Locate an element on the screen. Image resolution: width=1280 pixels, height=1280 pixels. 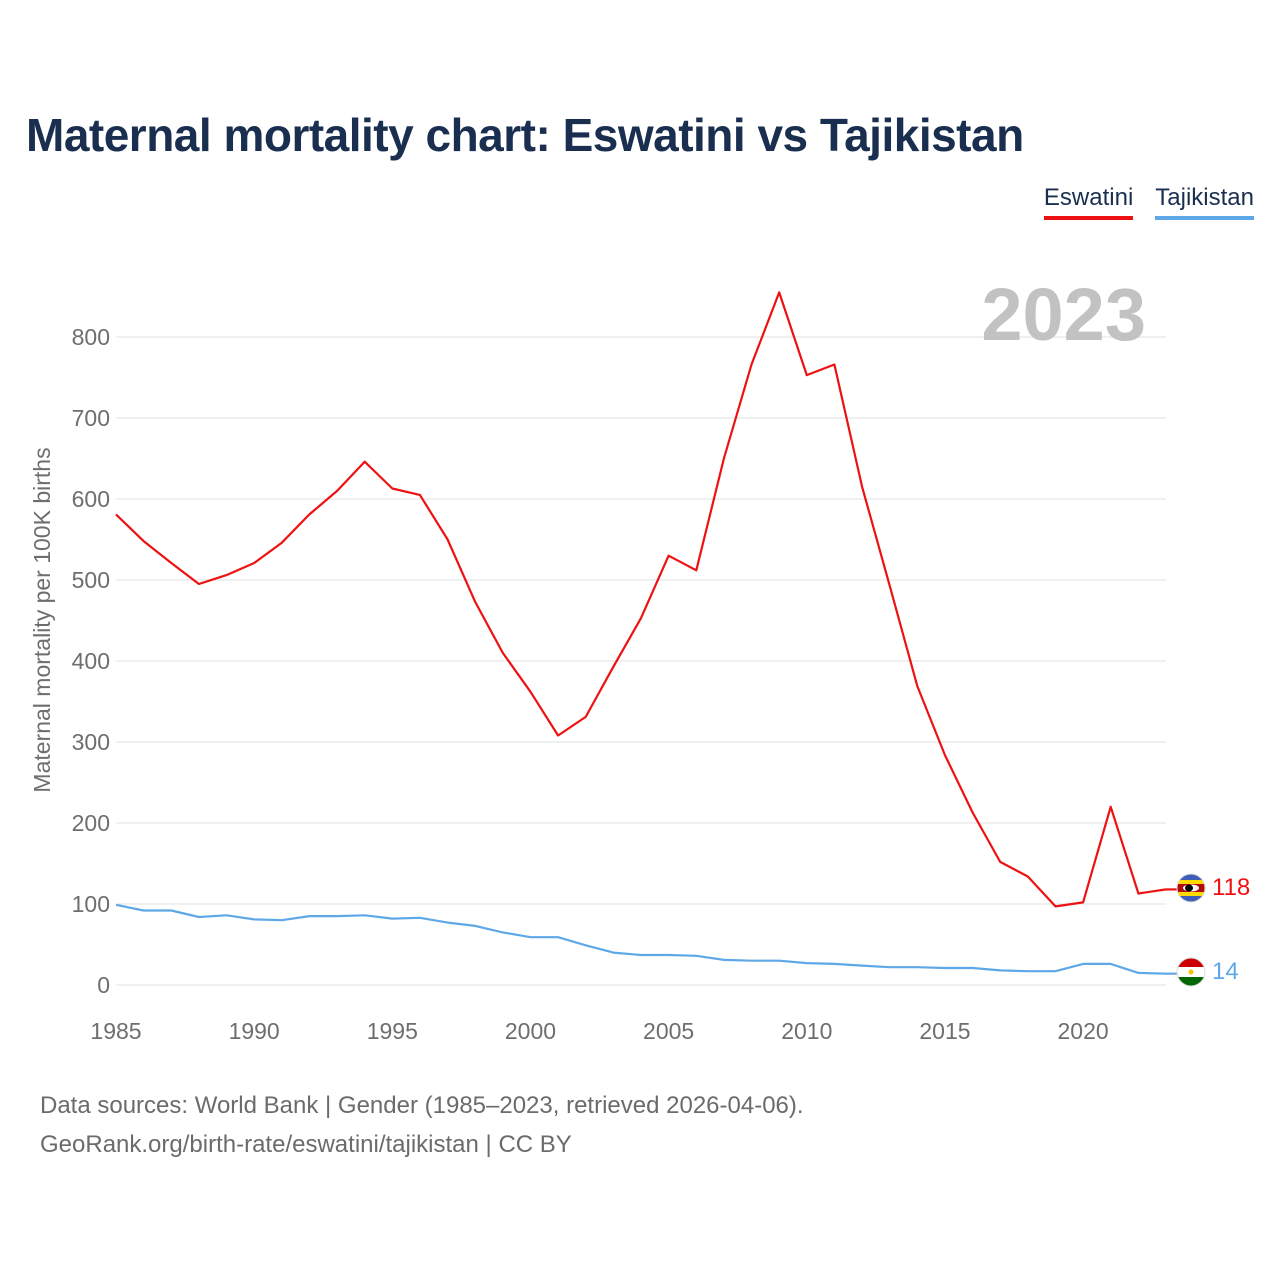
y-tick-label: 200 is located at coordinates (91, 823).